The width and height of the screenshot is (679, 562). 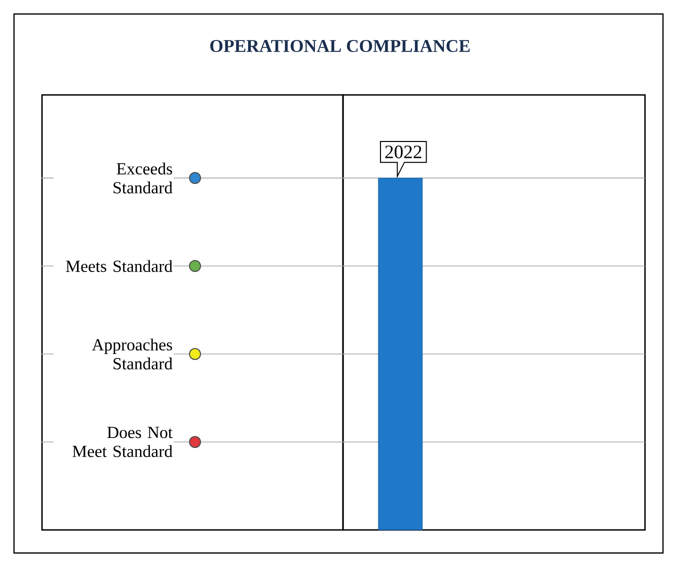 What do you see at coordinates (340, 46) in the screenshot?
I see `chart-title: OPERATIONAL COMPLIANCE` at bounding box center [340, 46].